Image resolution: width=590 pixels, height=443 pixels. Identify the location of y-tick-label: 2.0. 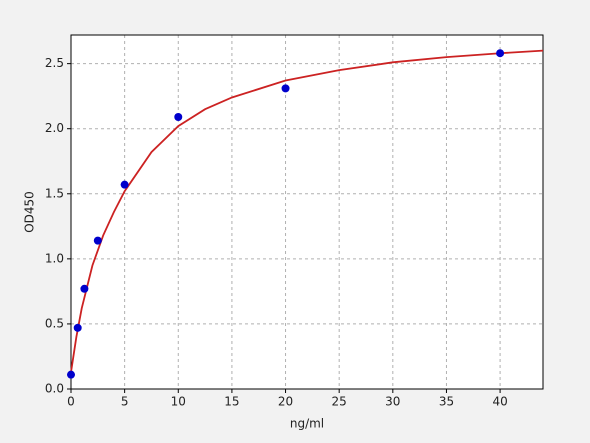
(54, 128).